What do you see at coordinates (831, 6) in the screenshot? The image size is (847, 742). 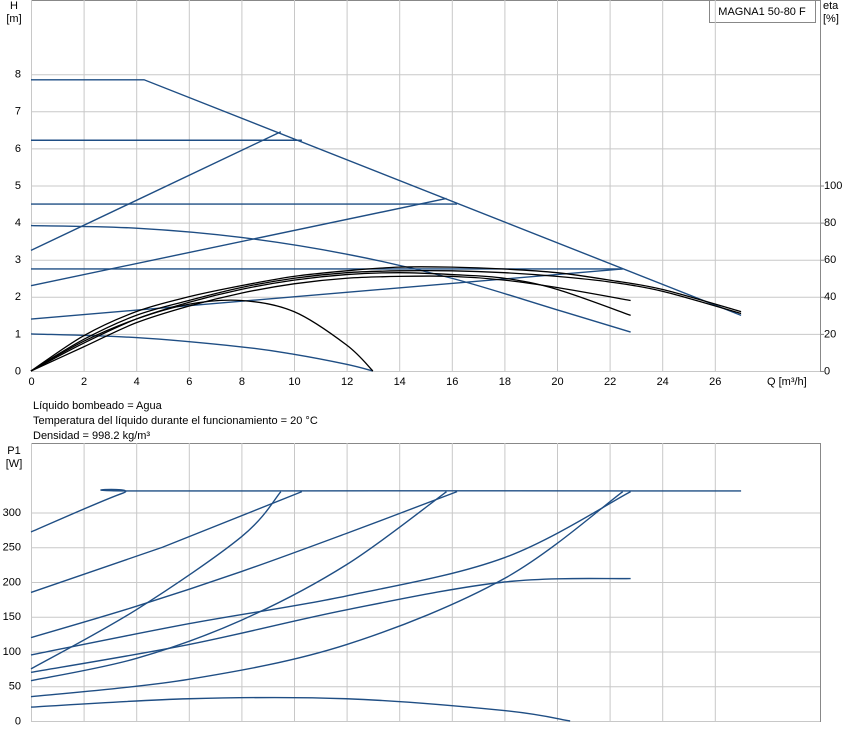 I see `y2-axis-label: eta` at bounding box center [831, 6].